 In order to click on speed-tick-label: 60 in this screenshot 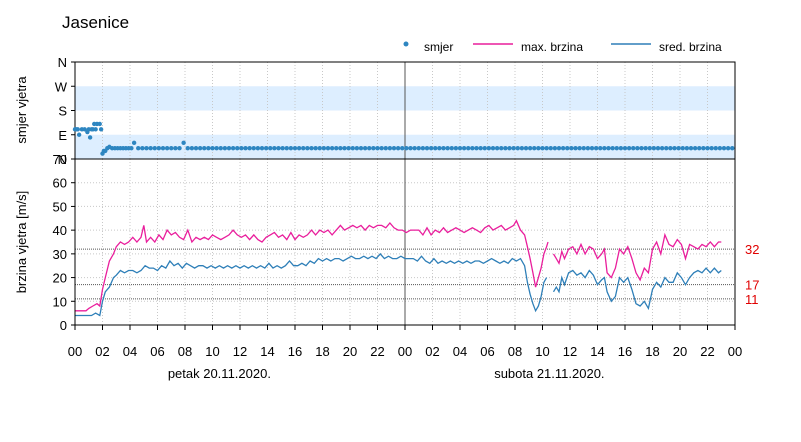, I will do `click(60, 183)`.